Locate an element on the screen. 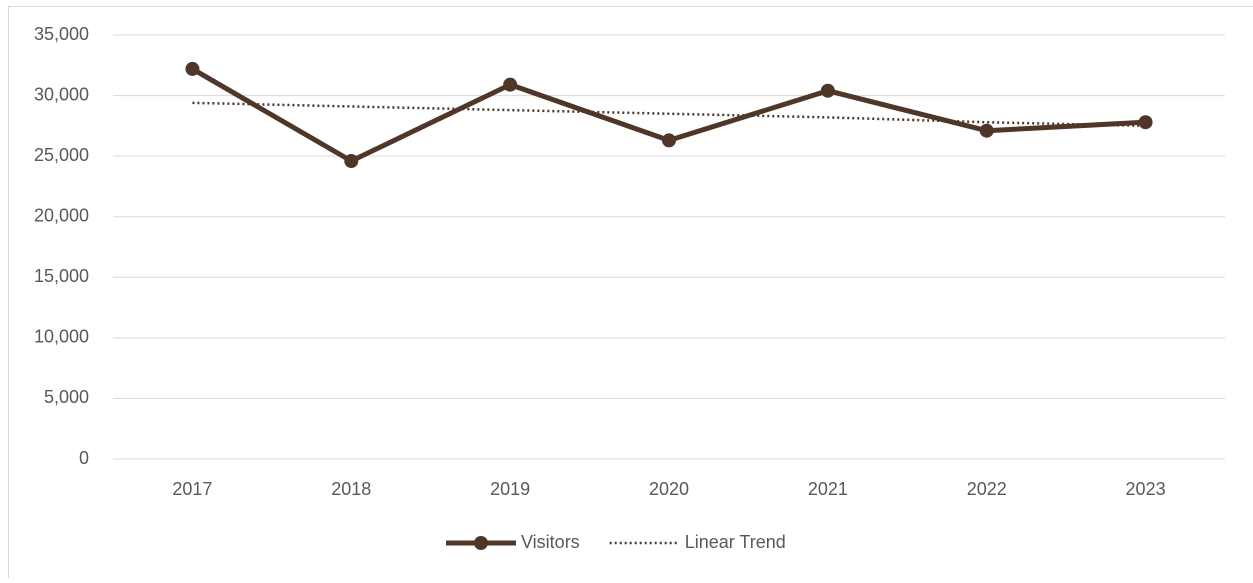  y-tick-label: 10,000 is located at coordinates (61, 337).